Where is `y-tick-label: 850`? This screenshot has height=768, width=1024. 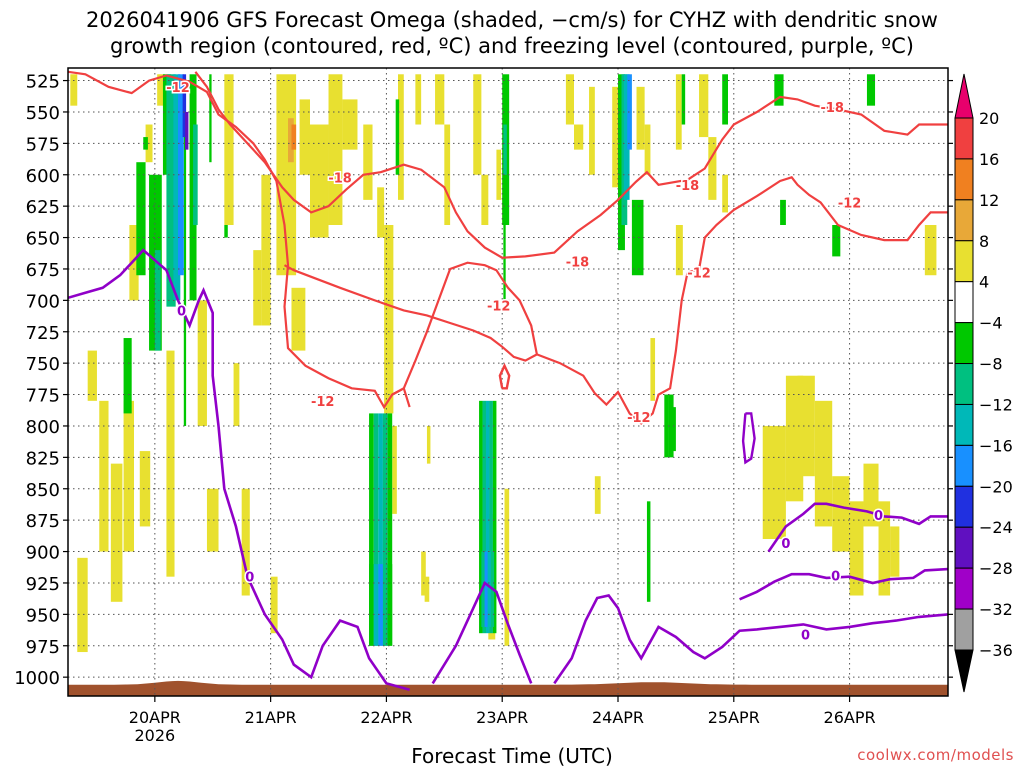 y-tick-label: 850 is located at coordinates (43, 490).